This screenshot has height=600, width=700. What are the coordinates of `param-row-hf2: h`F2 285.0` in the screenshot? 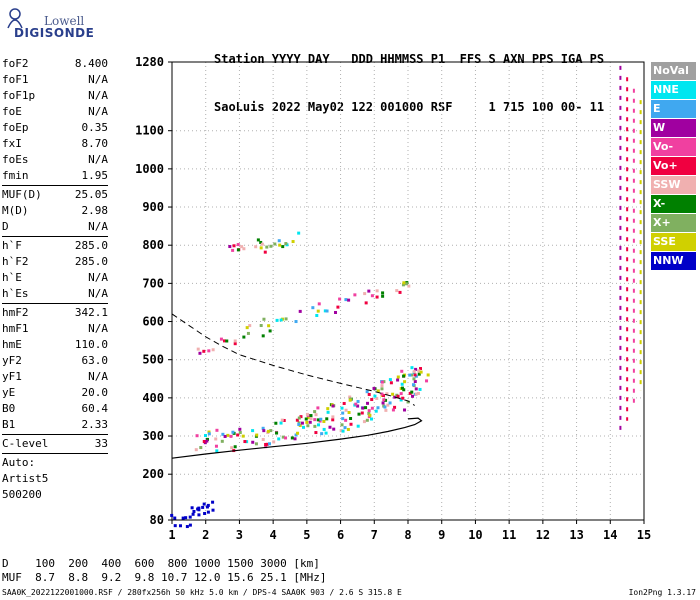 It's located at (55, 262).